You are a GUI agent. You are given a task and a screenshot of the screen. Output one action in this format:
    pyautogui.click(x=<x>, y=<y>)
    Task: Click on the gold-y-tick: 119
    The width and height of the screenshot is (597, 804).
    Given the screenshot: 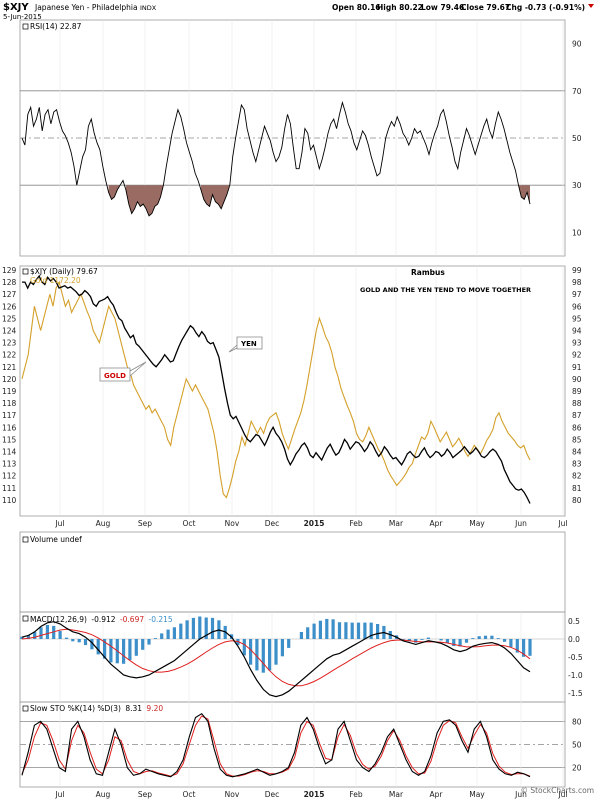 What is the action you would take?
    pyautogui.click(x=9, y=391)
    